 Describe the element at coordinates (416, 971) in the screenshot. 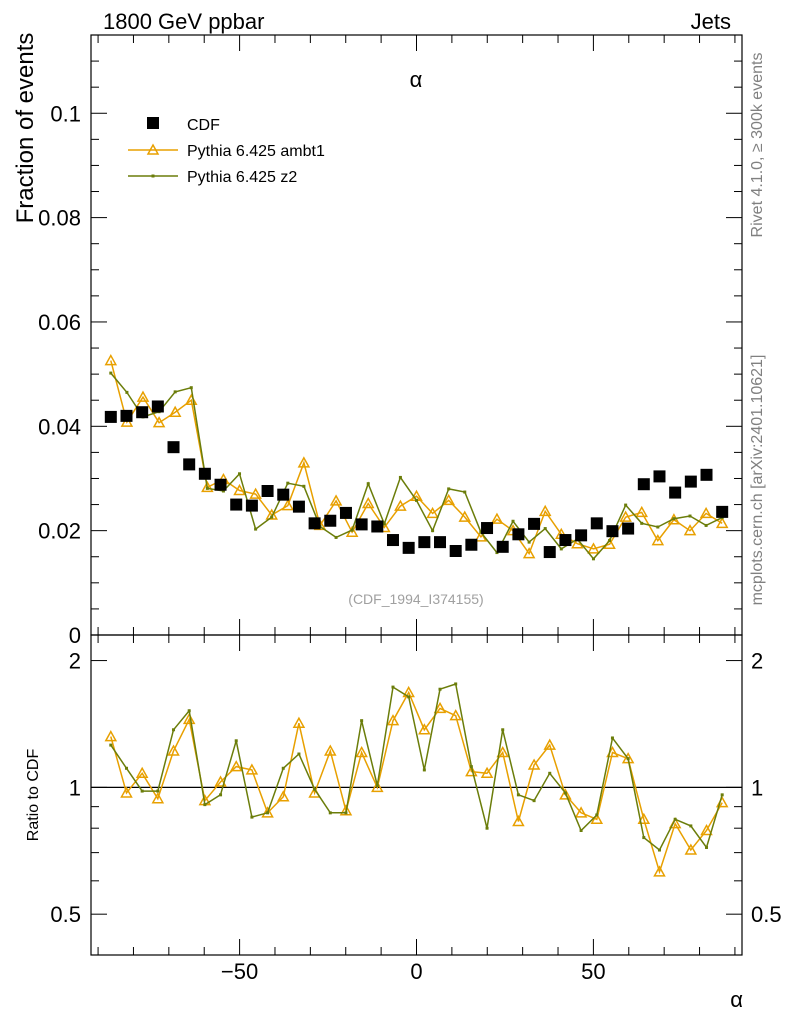

I see `x-tick-label-1: 0` at that location.